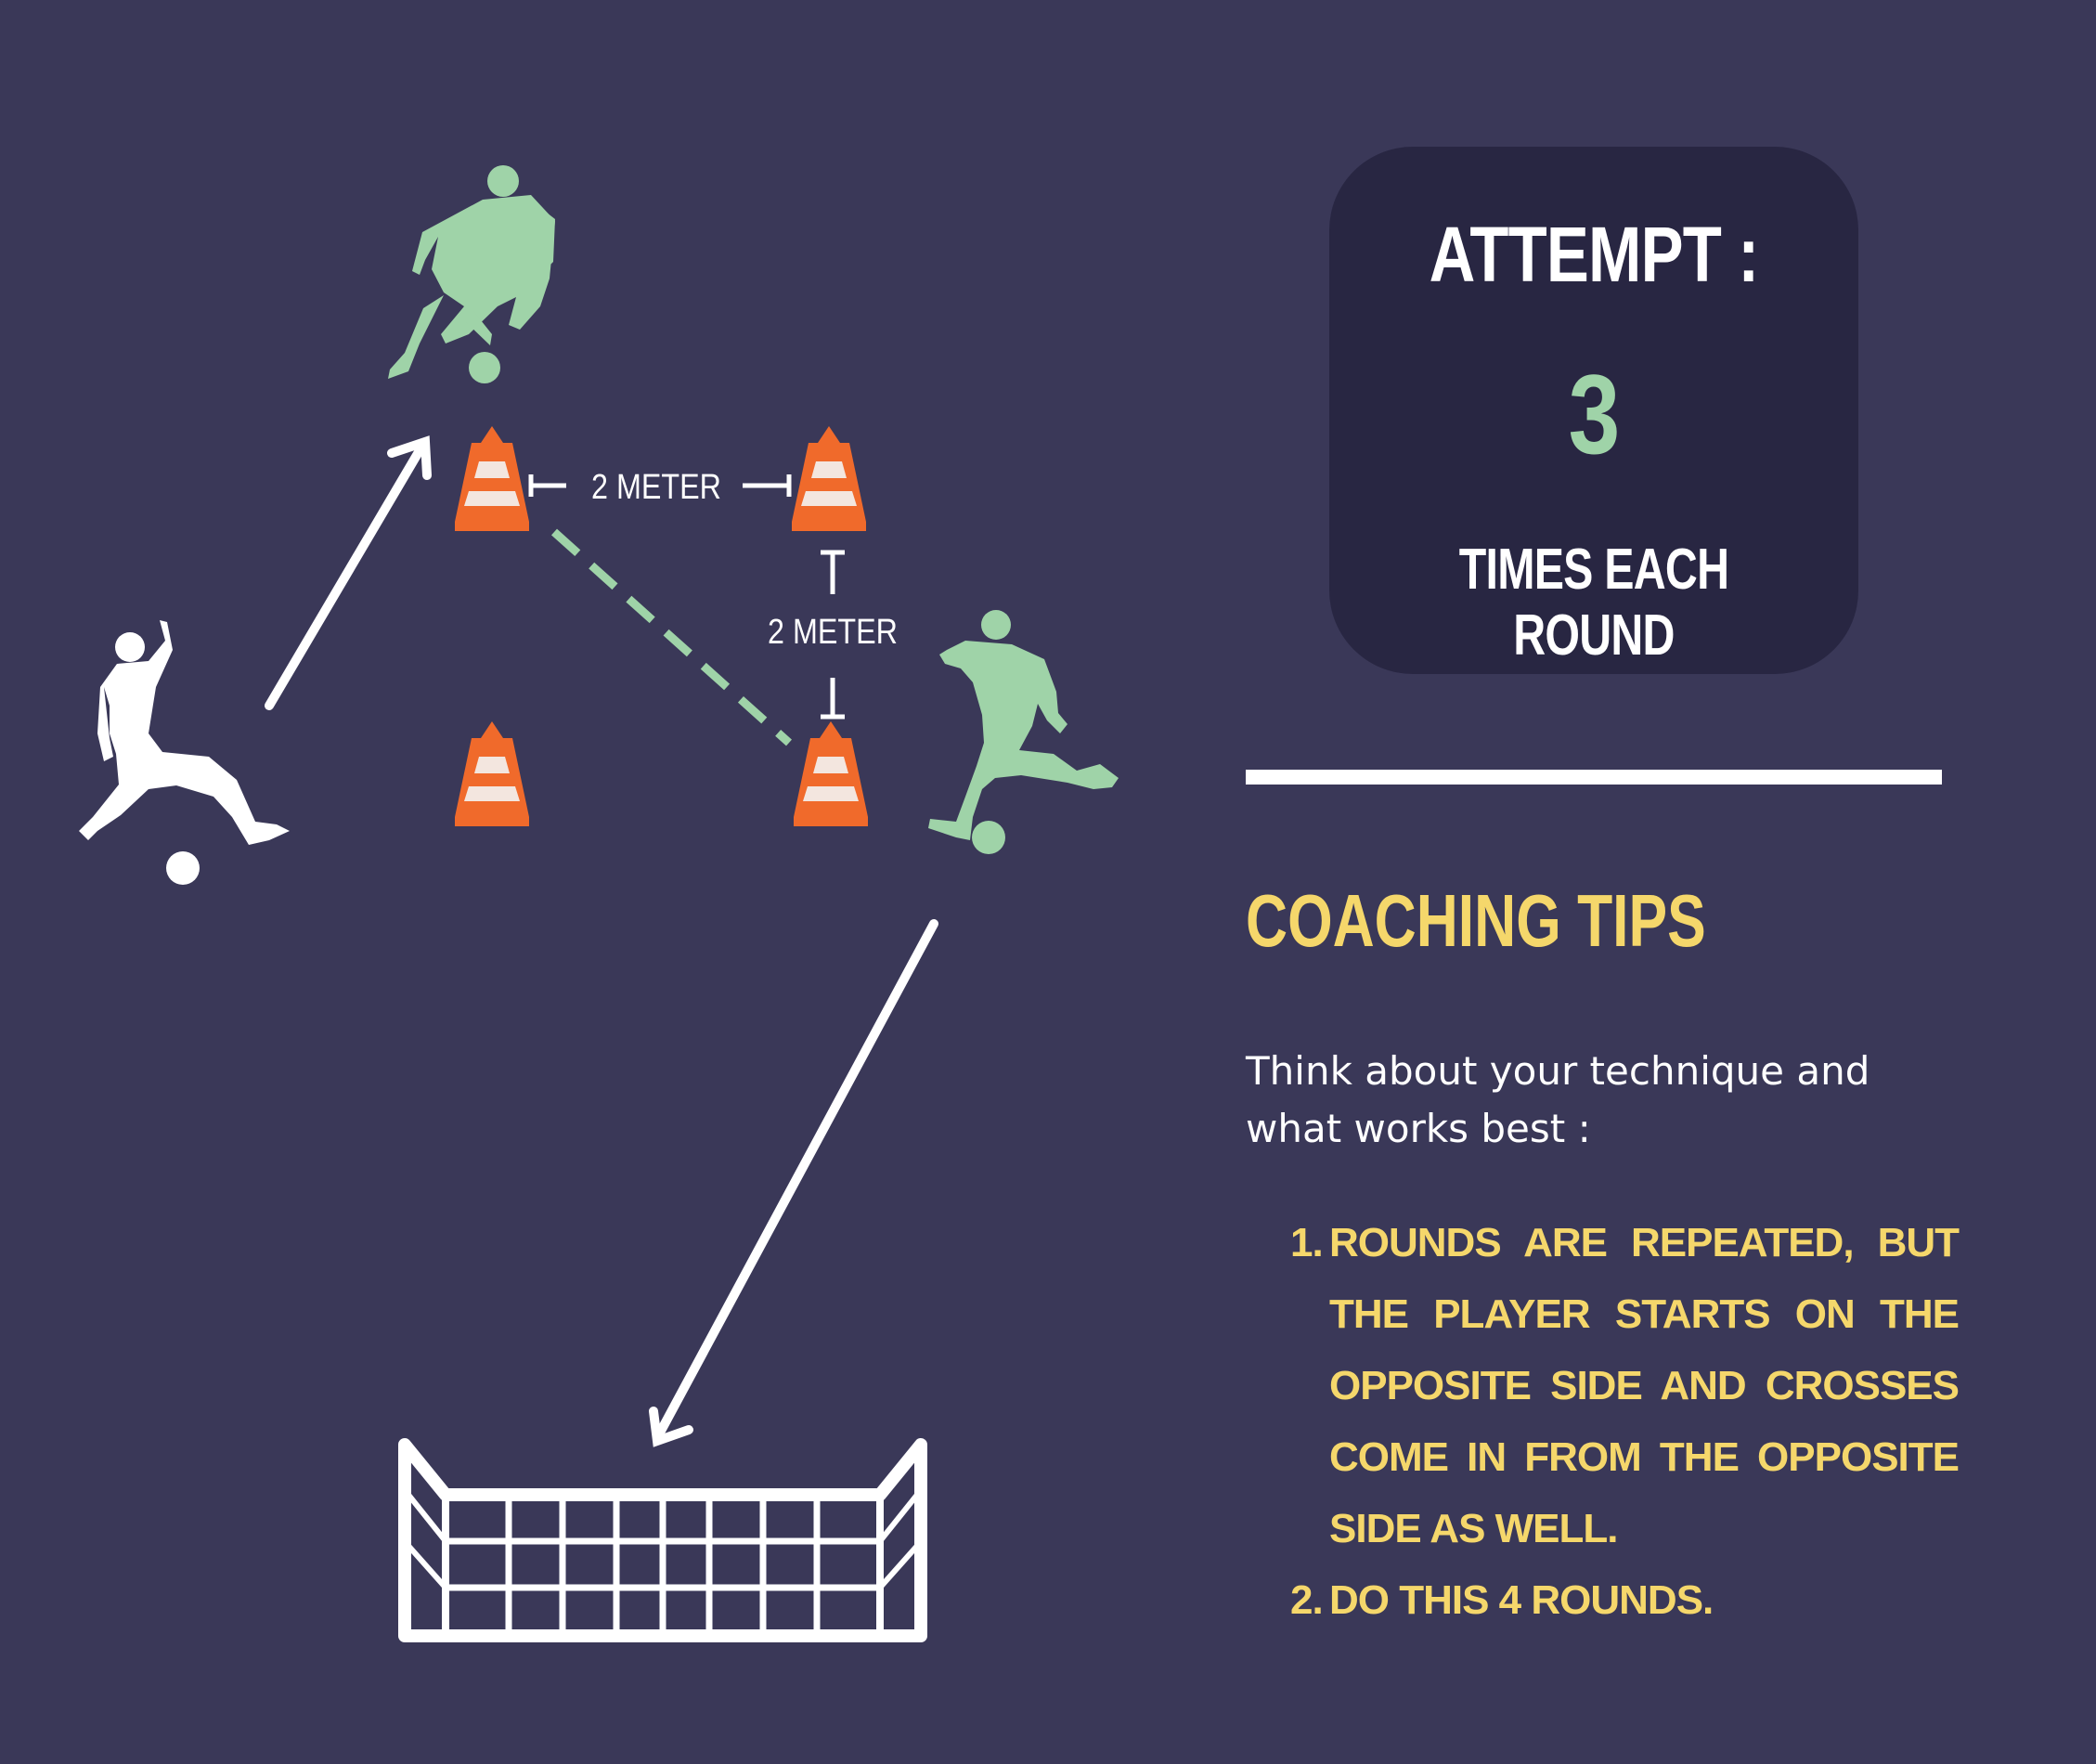  What do you see at coordinates (1307, 1600) in the screenshot?
I see `tip-number: 2.` at bounding box center [1307, 1600].